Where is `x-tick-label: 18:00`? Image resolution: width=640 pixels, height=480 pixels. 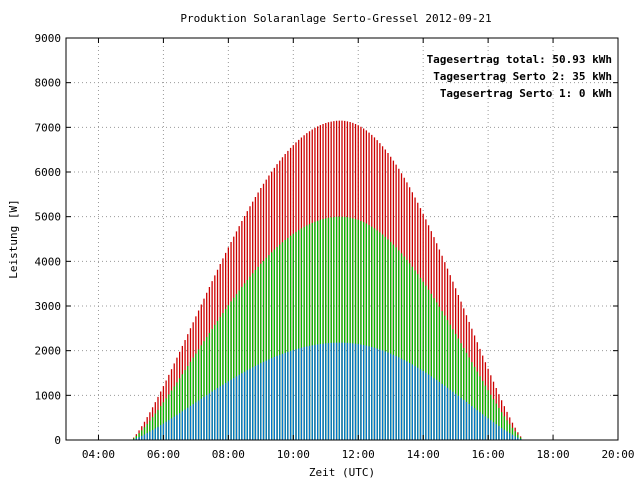
x-tick-label: 18:00 is located at coordinates (552, 454).